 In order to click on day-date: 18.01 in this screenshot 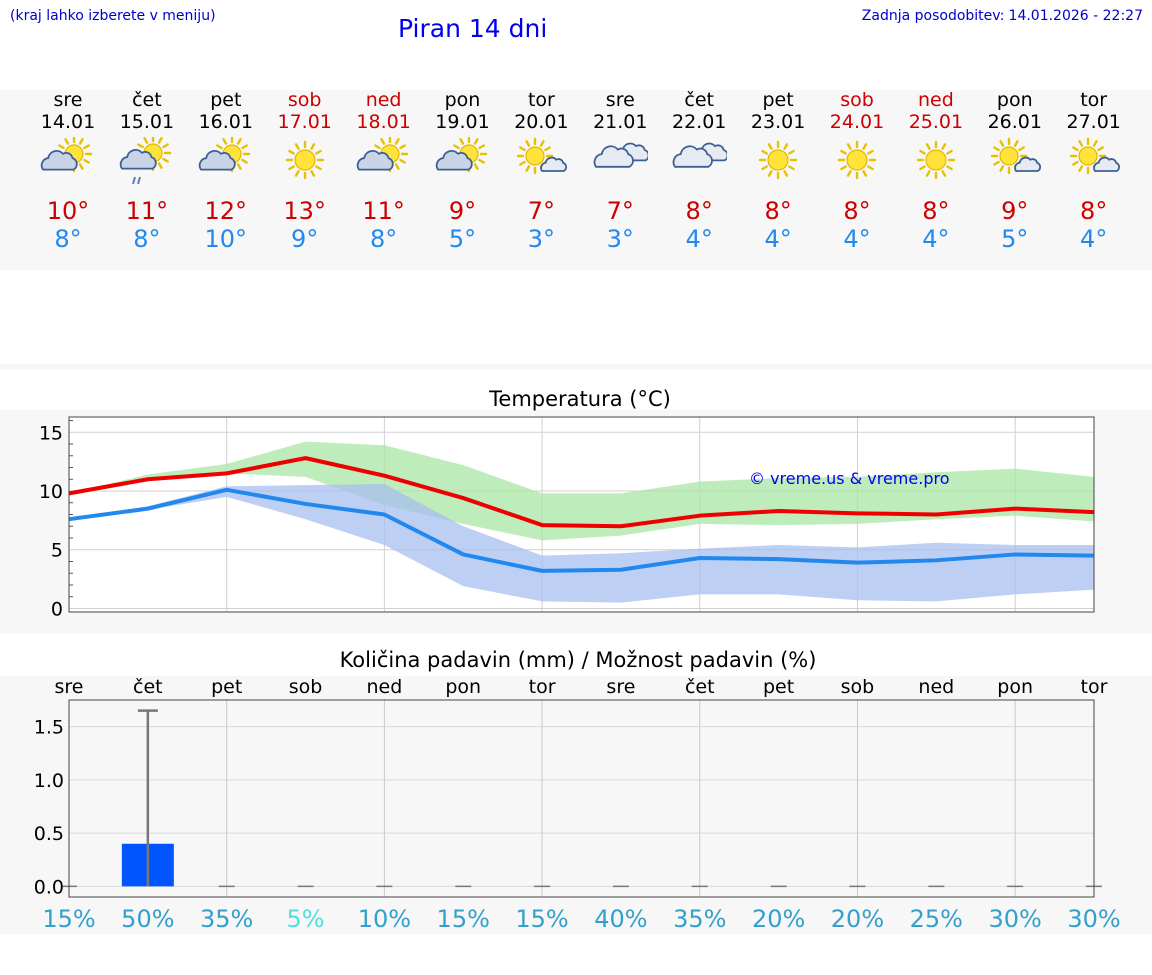, I will do `click(383, 122)`.